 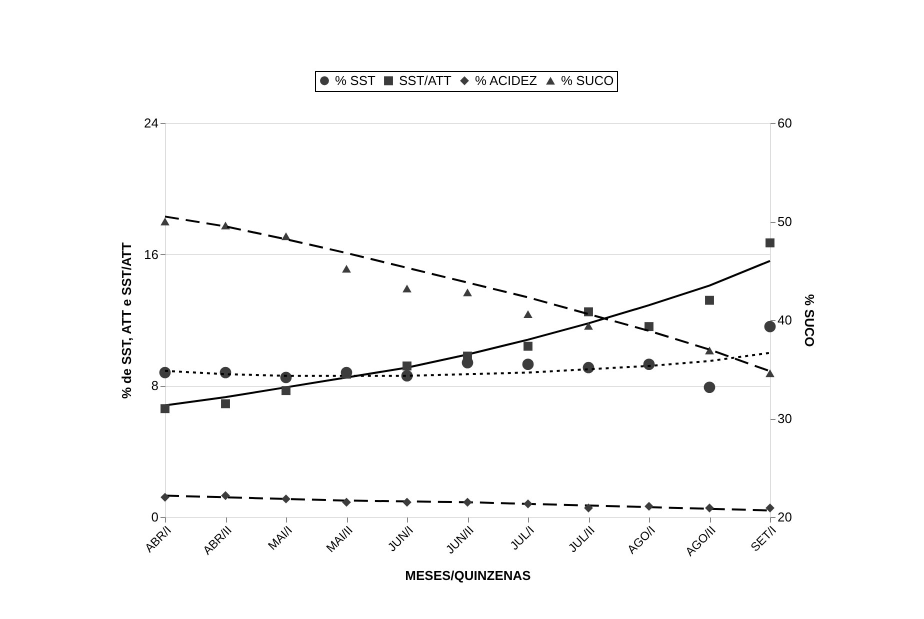 I want to click on y2-tick-label: 40, so click(x=785, y=320).